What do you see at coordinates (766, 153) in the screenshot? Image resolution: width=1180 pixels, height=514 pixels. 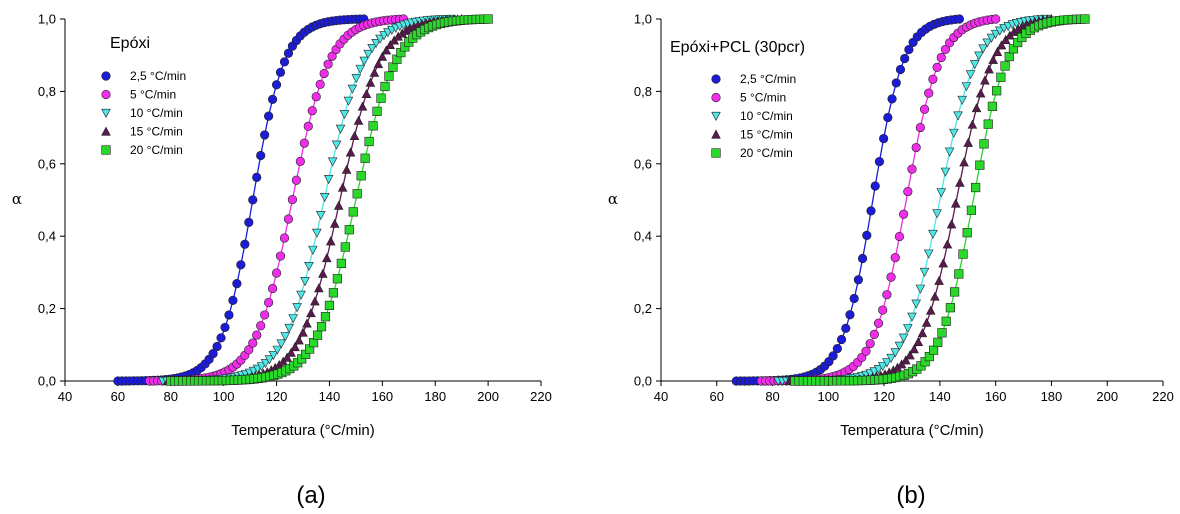 I see `legend-label: 20 °C/min` at bounding box center [766, 153].